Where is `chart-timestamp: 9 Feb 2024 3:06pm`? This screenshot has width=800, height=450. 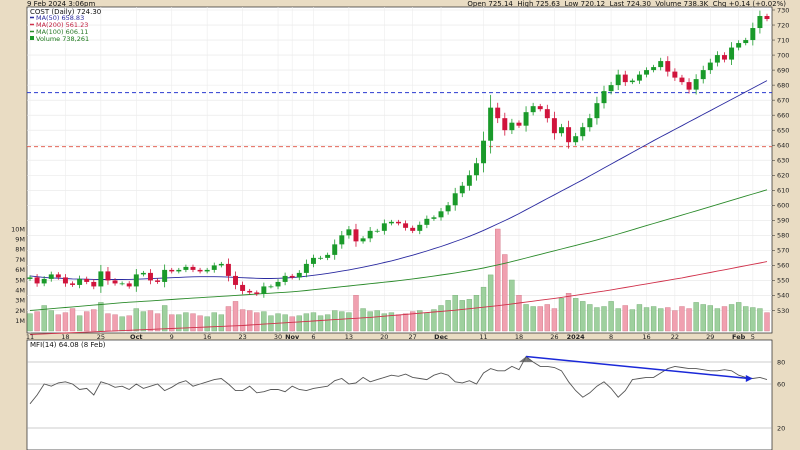 chart-timestamp: 9 Feb 2024 3:06pm is located at coordinates (61, 4).